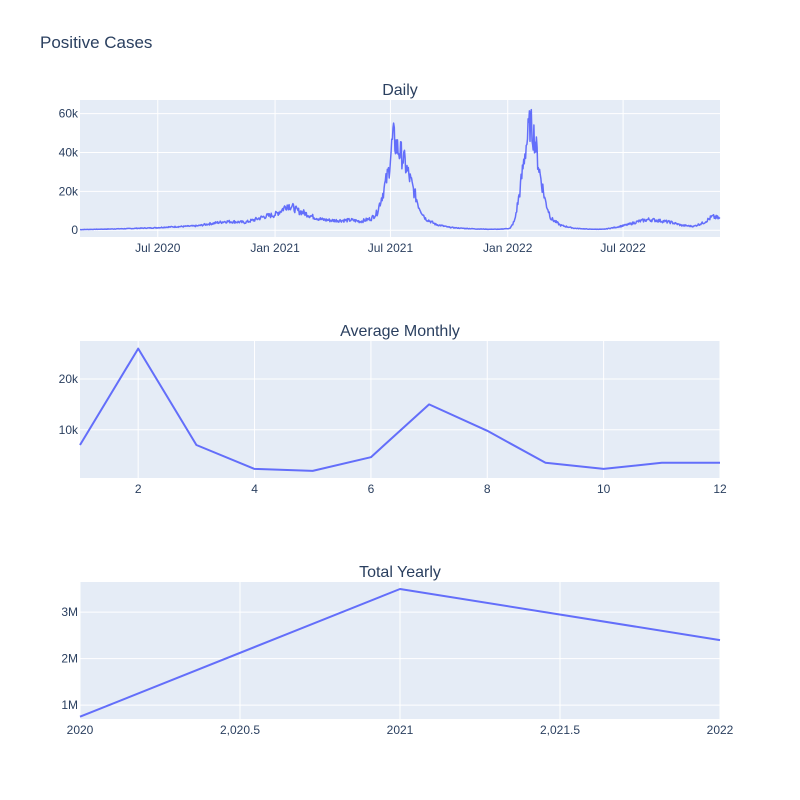  Describe the element at coordinates (400, 730) in the screenshot. I see `yearly-x-tick-label: 2021` at that location.